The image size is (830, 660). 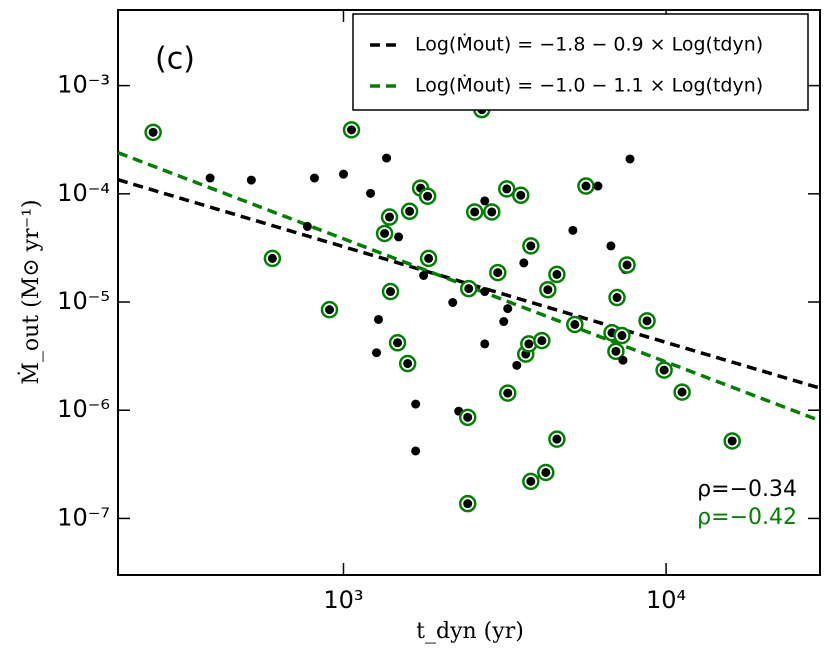 I want to click on legend-label: Log(Ṁout) = −1.8 − 0.9 × Log(tdyn), so click(x=589, y=44).